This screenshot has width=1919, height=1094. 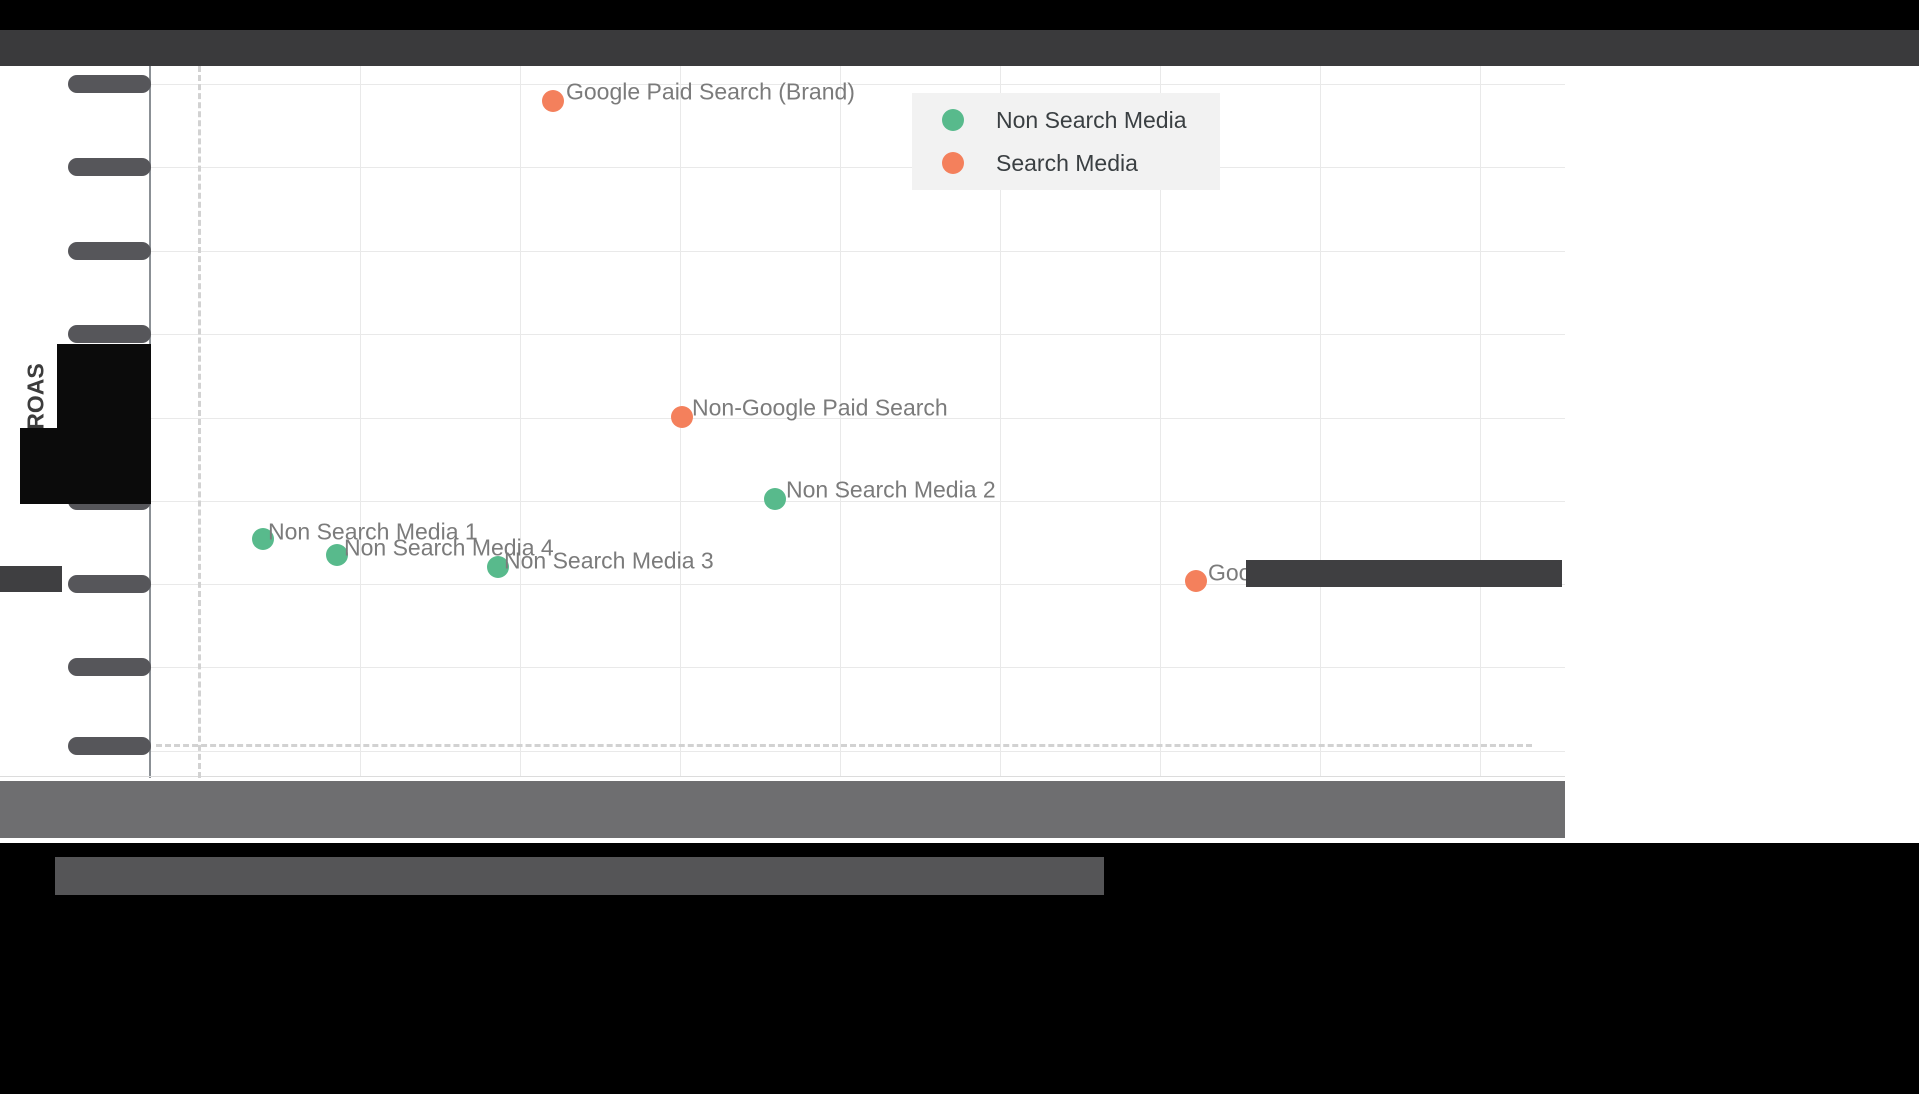 I want to click on redaction-point-label, so click(x=1404, y=573).